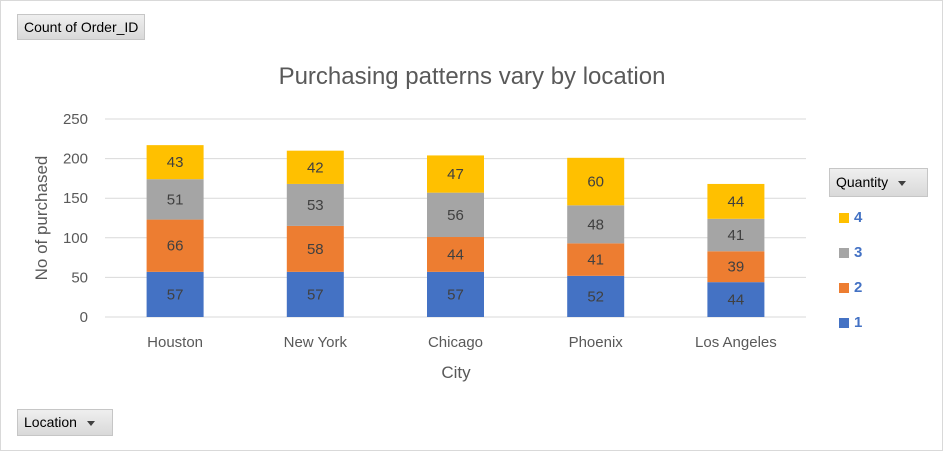 Image resolution: width=943 pixels, height=451 pixels. What do you see at coordinates (736, 342) in the screenshot?
I see `x-tick-label: Los Angeles` at bounding box center [736, 342].